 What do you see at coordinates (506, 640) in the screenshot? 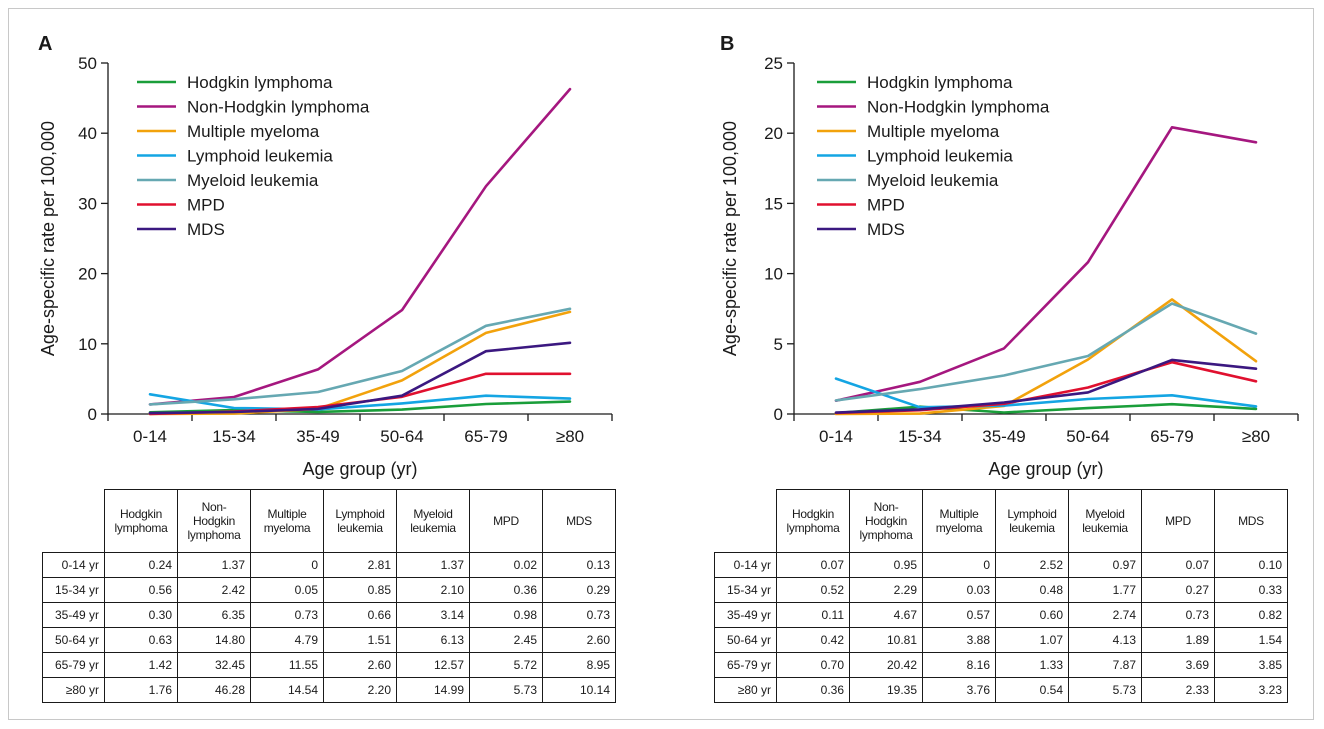
I see `table-cell: 2.45` at bounding box center [506, 640].